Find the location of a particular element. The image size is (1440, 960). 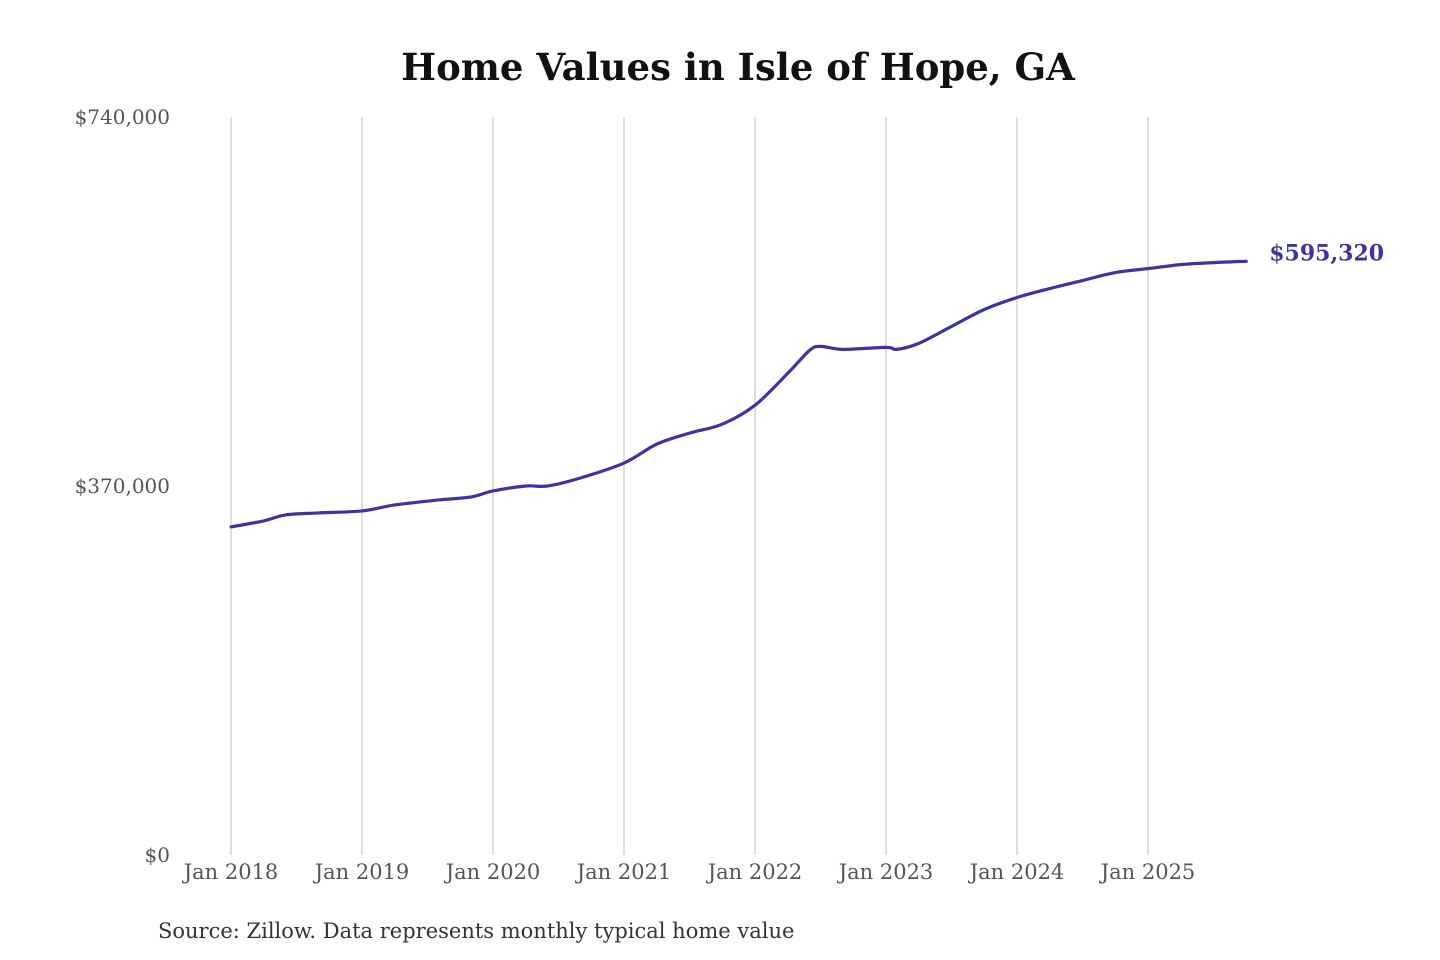

end-value-label: $595,320 is located at coordinates (1326, 253).